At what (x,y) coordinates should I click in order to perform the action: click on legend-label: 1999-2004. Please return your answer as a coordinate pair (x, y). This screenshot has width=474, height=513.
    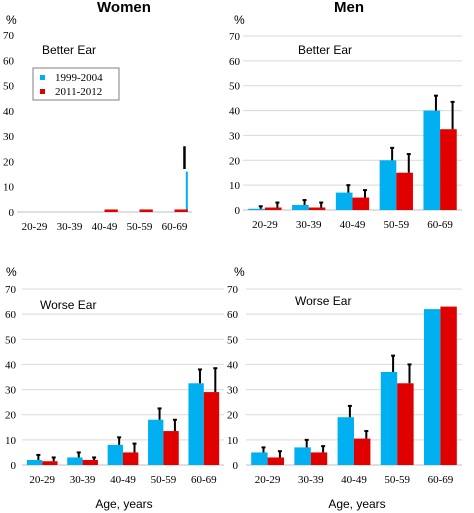
    Looking at the image, I should click on (79, 78).